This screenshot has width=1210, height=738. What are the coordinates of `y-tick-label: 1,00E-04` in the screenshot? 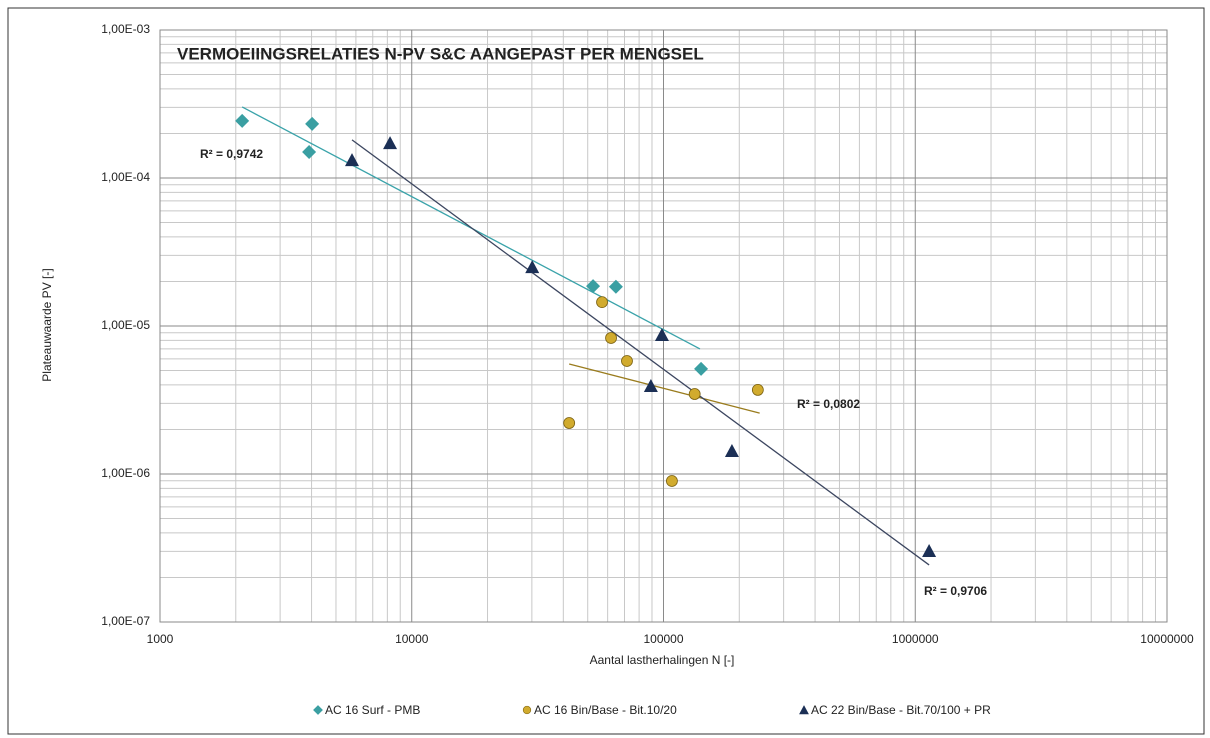 It's located at (125, 177).